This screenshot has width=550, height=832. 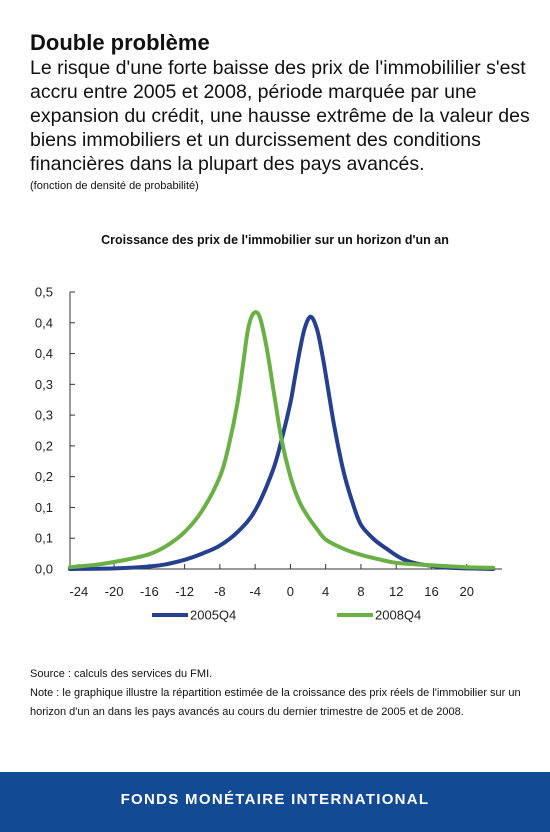 What do you see at coordinates (44, 569) in the screenshot?
I see `y-tick-label: 0,0` at bounding box center [44, 569].